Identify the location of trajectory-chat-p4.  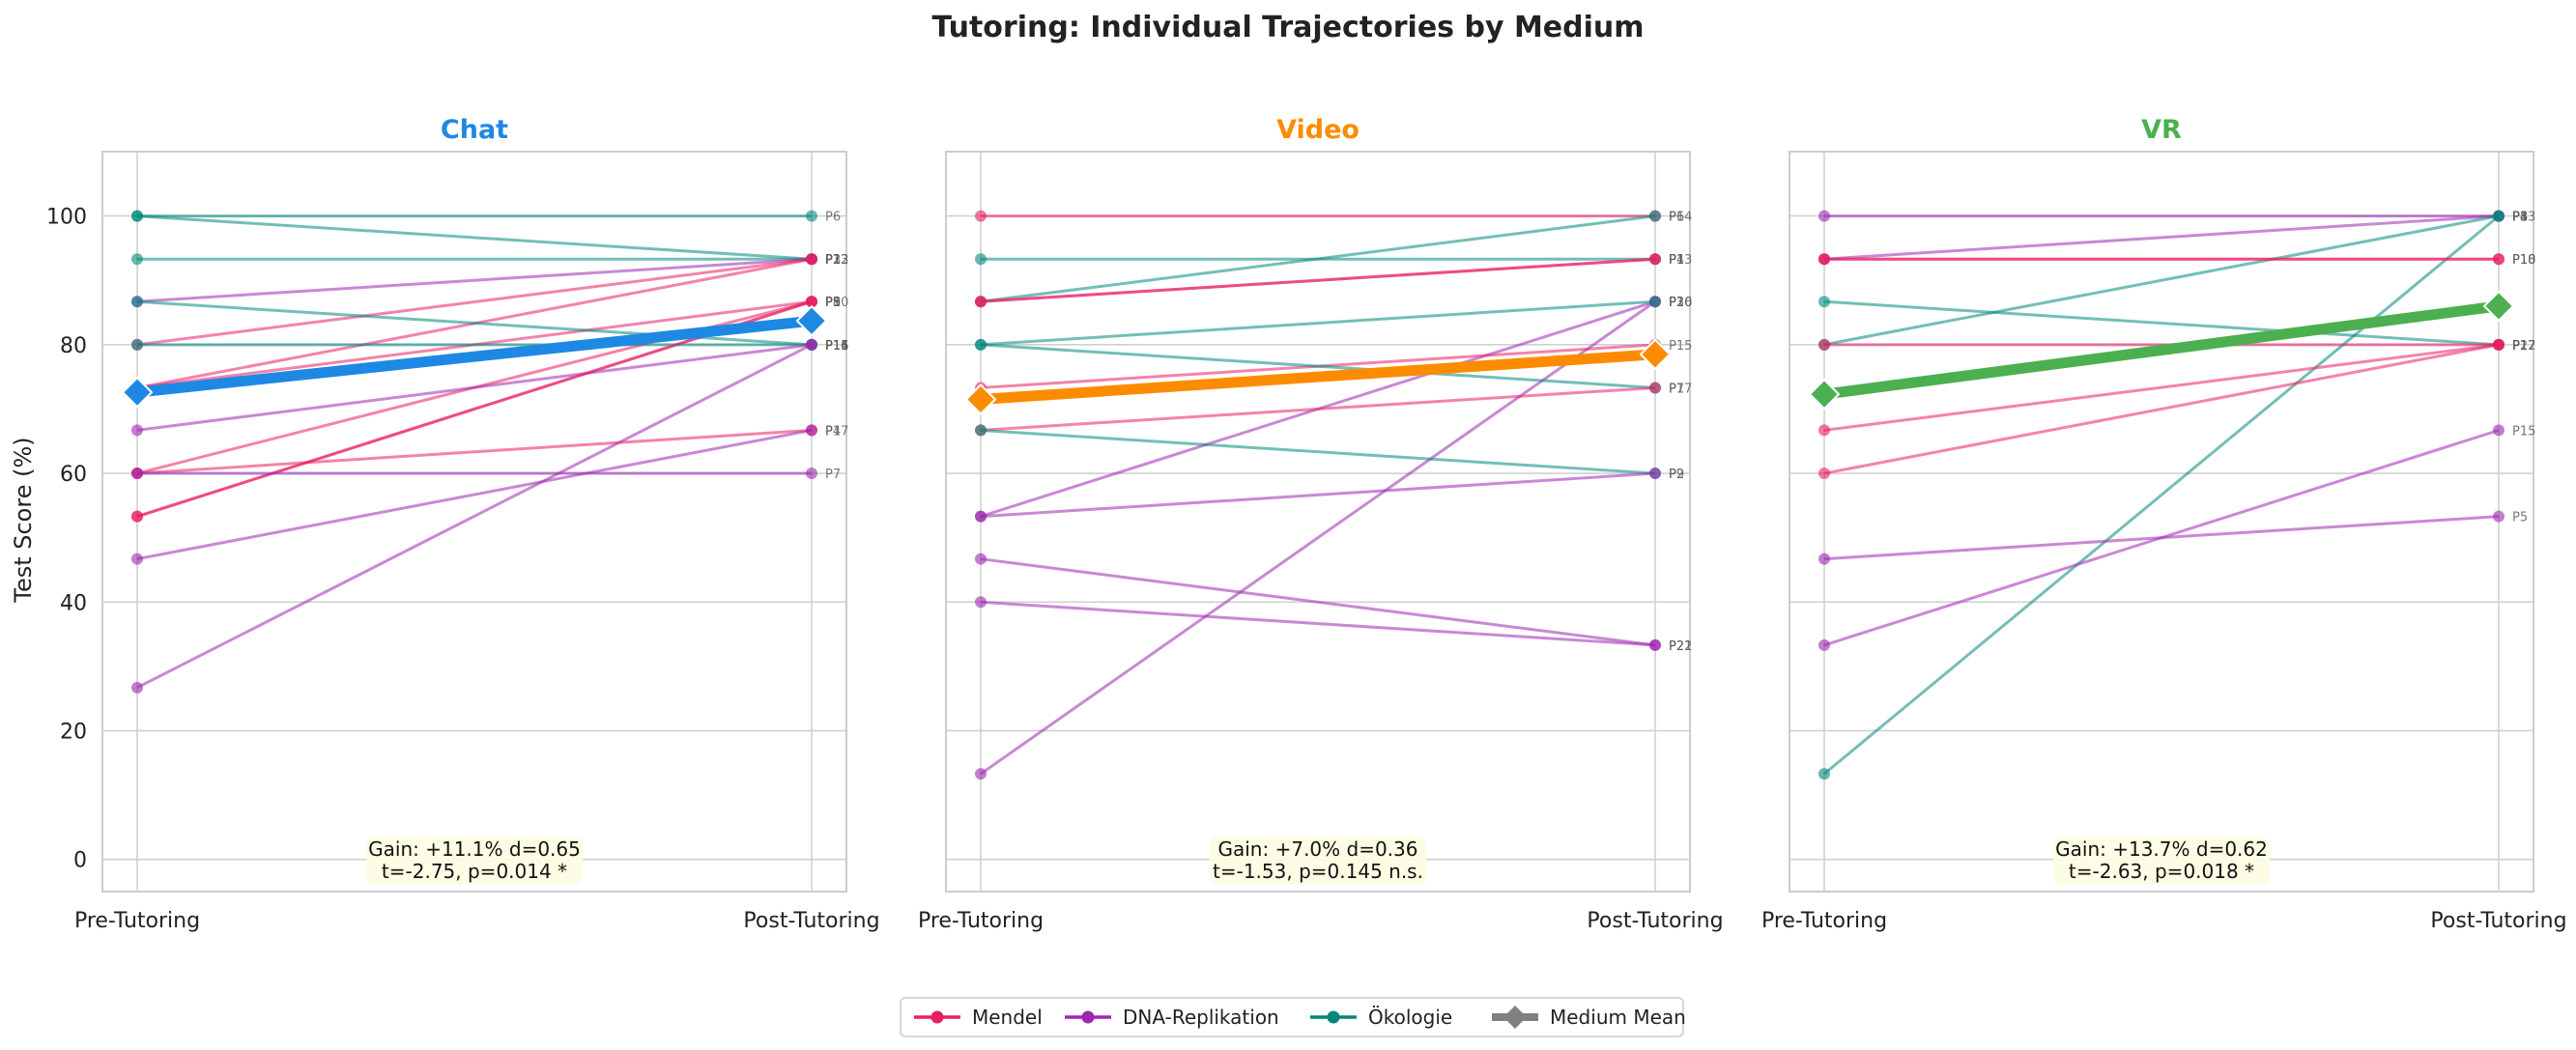
(475, 451).